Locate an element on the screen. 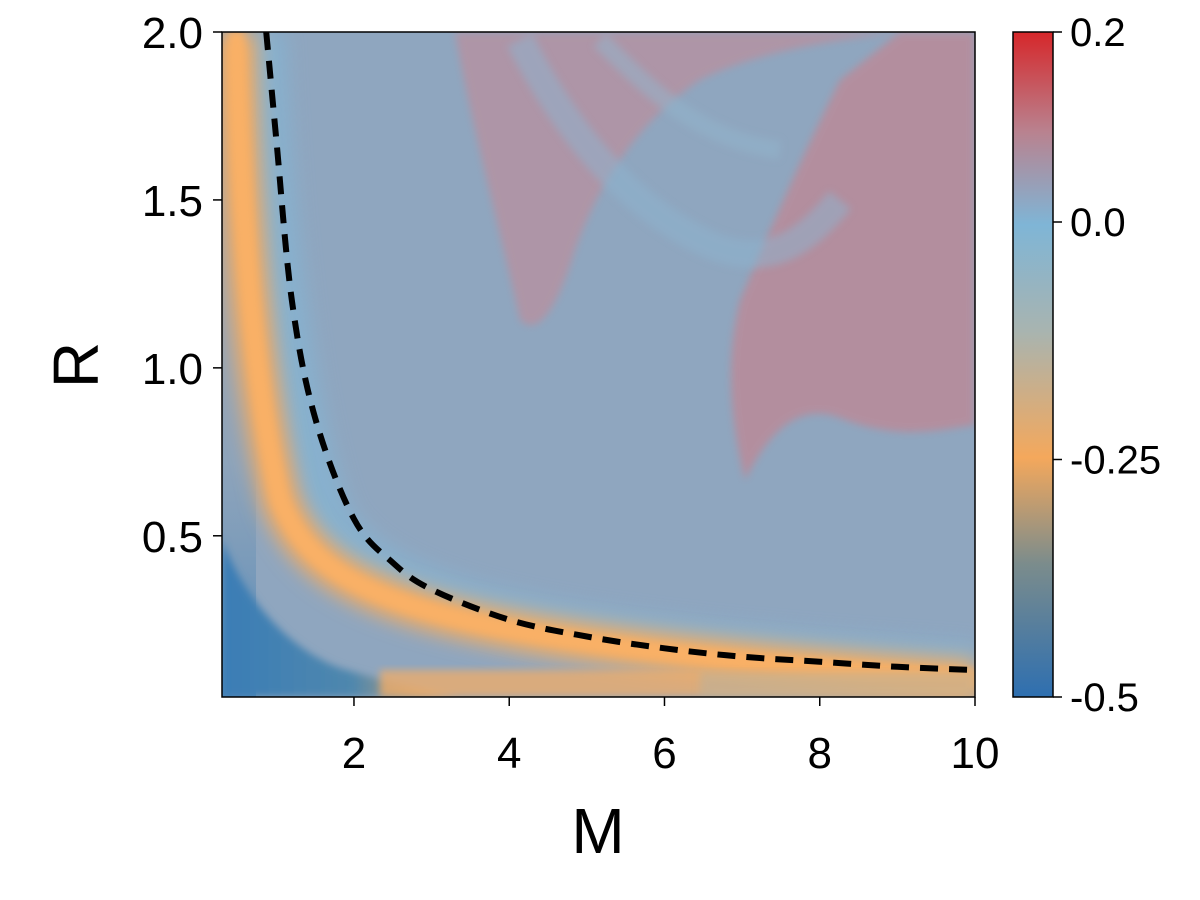  x-tick-label: 8 is located at coordinates (820, 753).